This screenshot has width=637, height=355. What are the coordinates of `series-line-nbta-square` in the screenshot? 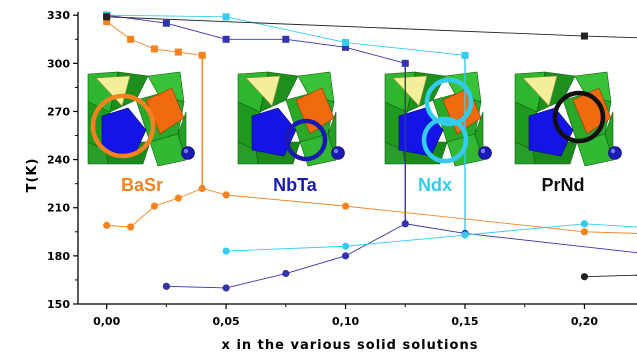 It's located at (256, 39).